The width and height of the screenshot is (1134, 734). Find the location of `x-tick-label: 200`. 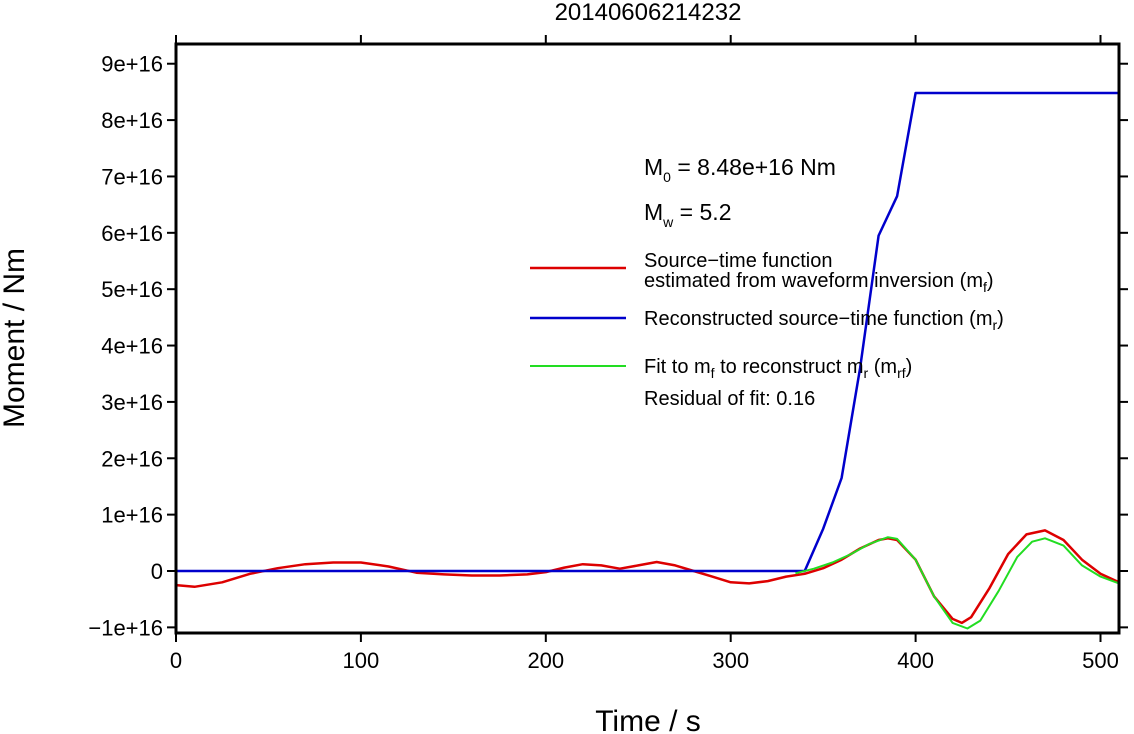

x-tick-label: 200 is located at coordinates (545, 660).